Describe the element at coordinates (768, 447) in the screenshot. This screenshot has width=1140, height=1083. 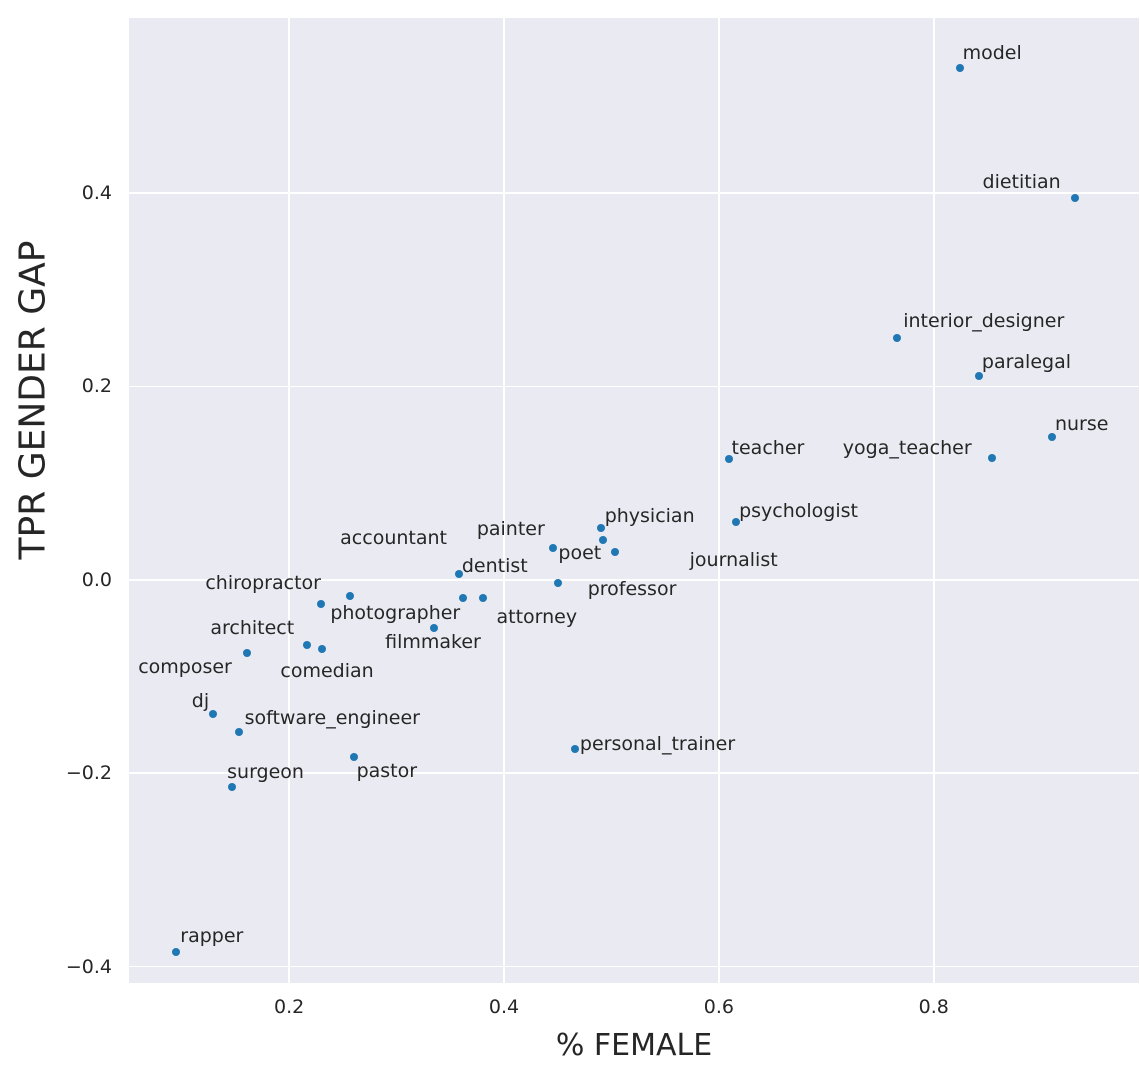
I see `point-label: teacher` at that location.